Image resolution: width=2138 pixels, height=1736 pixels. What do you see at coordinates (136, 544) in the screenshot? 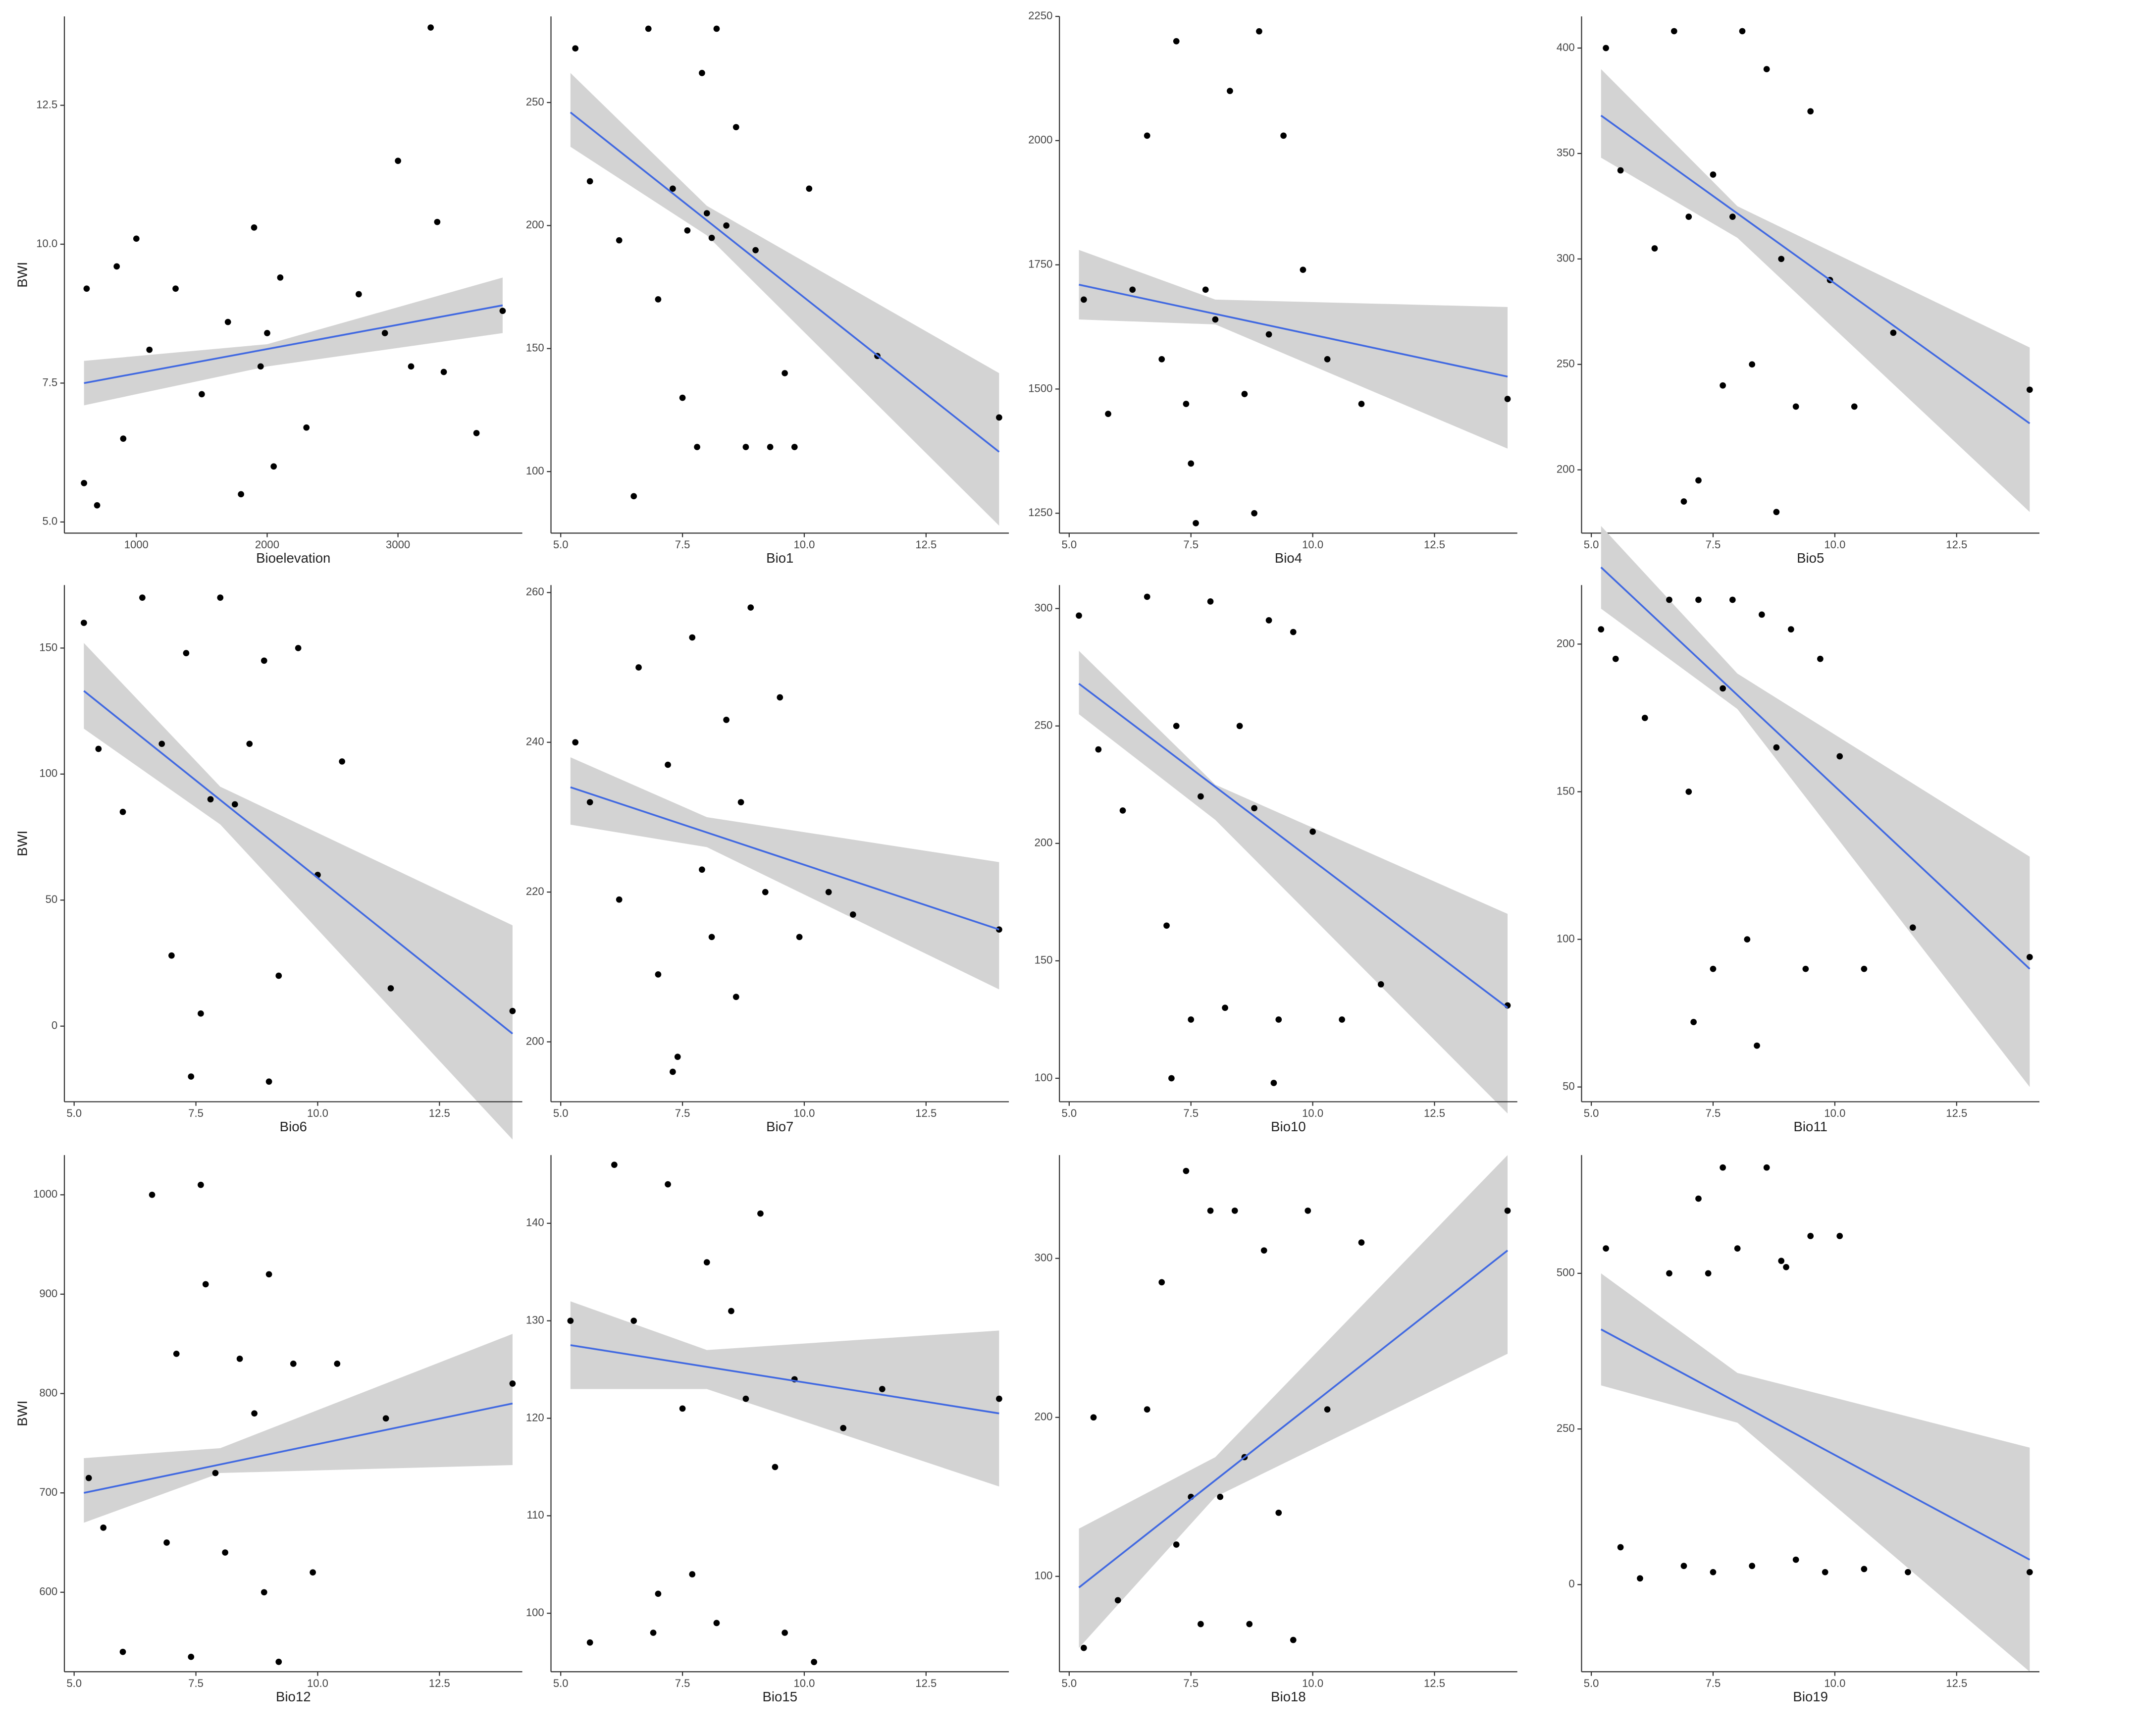
I see `x-tick-label: 1000` at bounding box center [136, 544].